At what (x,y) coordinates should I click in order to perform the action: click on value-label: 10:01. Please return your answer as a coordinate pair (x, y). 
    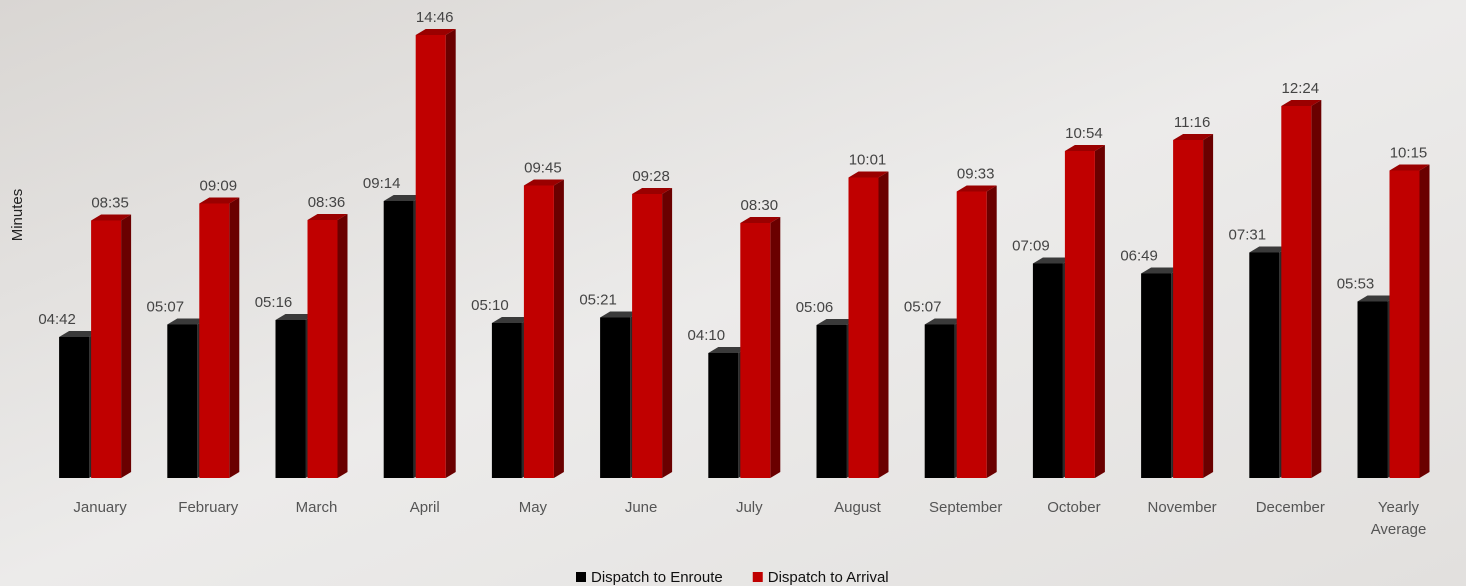
    Looking at the image, I should click on (868, 159).